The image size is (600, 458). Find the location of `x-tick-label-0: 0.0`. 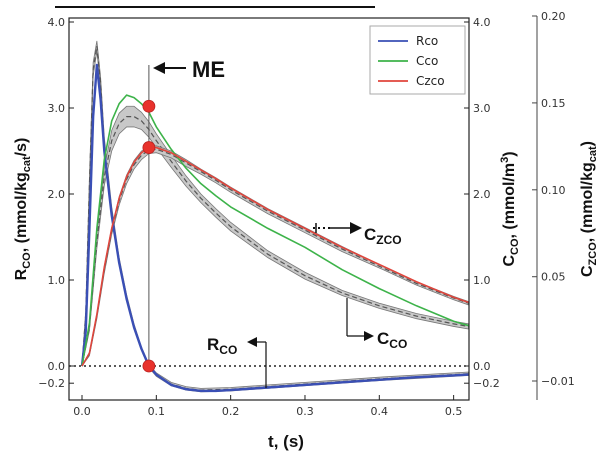

x-tick-label-0: 0.0 is located at coordinates (82, 411).